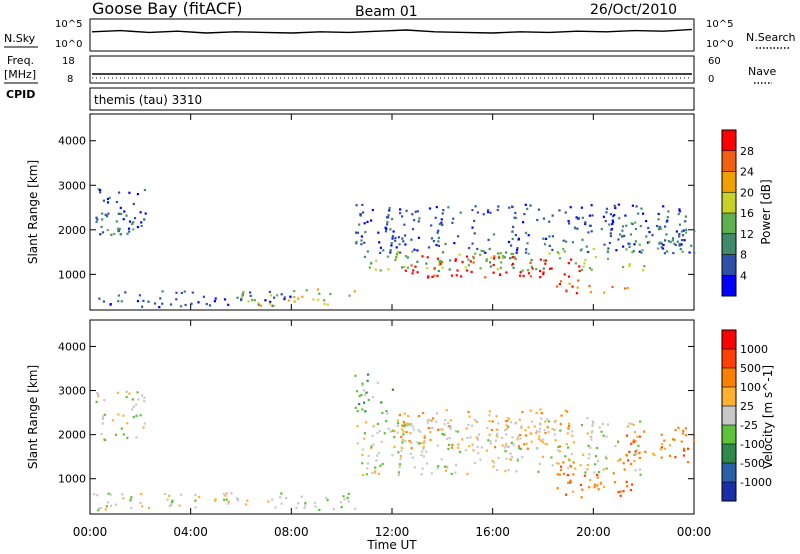 The image size is (800, 554). I want to click on freq-frame, so click(392, 69).